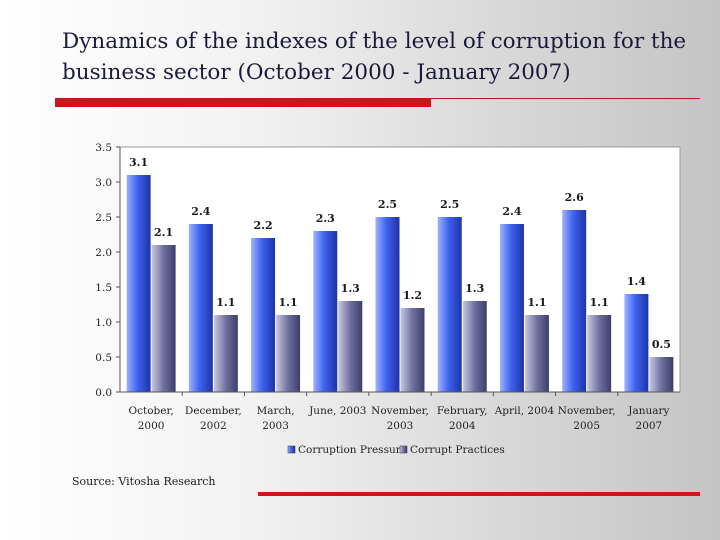 The height and width of the screenshot is (540, 720). What do you see at coordinates (138, 162) in the screenshot?
I see `data-label: 3.1` at bounding box center [138, 162].